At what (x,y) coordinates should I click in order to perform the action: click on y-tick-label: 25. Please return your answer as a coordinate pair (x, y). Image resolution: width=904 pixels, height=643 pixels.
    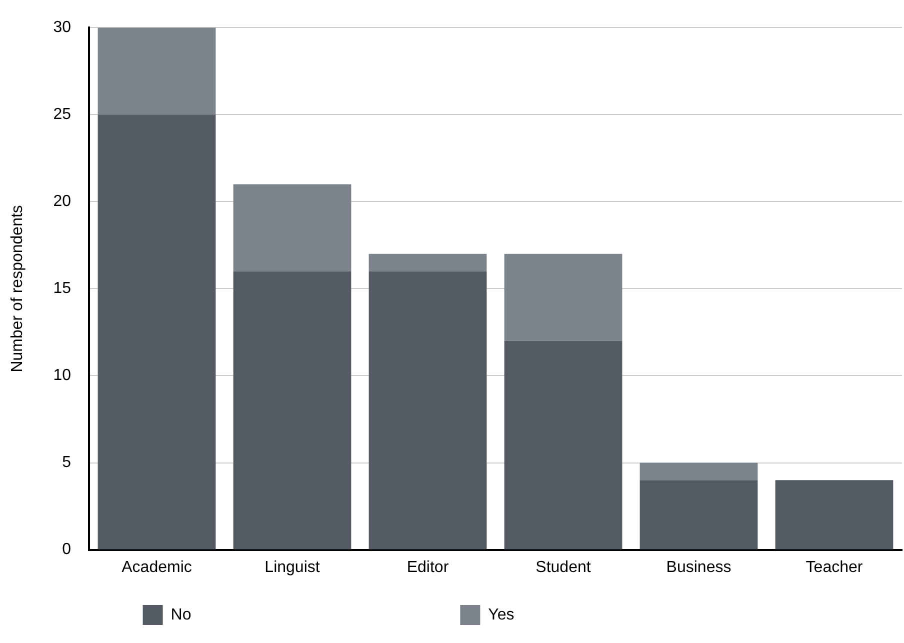
    Looking at the image, I should click on (62, 115).